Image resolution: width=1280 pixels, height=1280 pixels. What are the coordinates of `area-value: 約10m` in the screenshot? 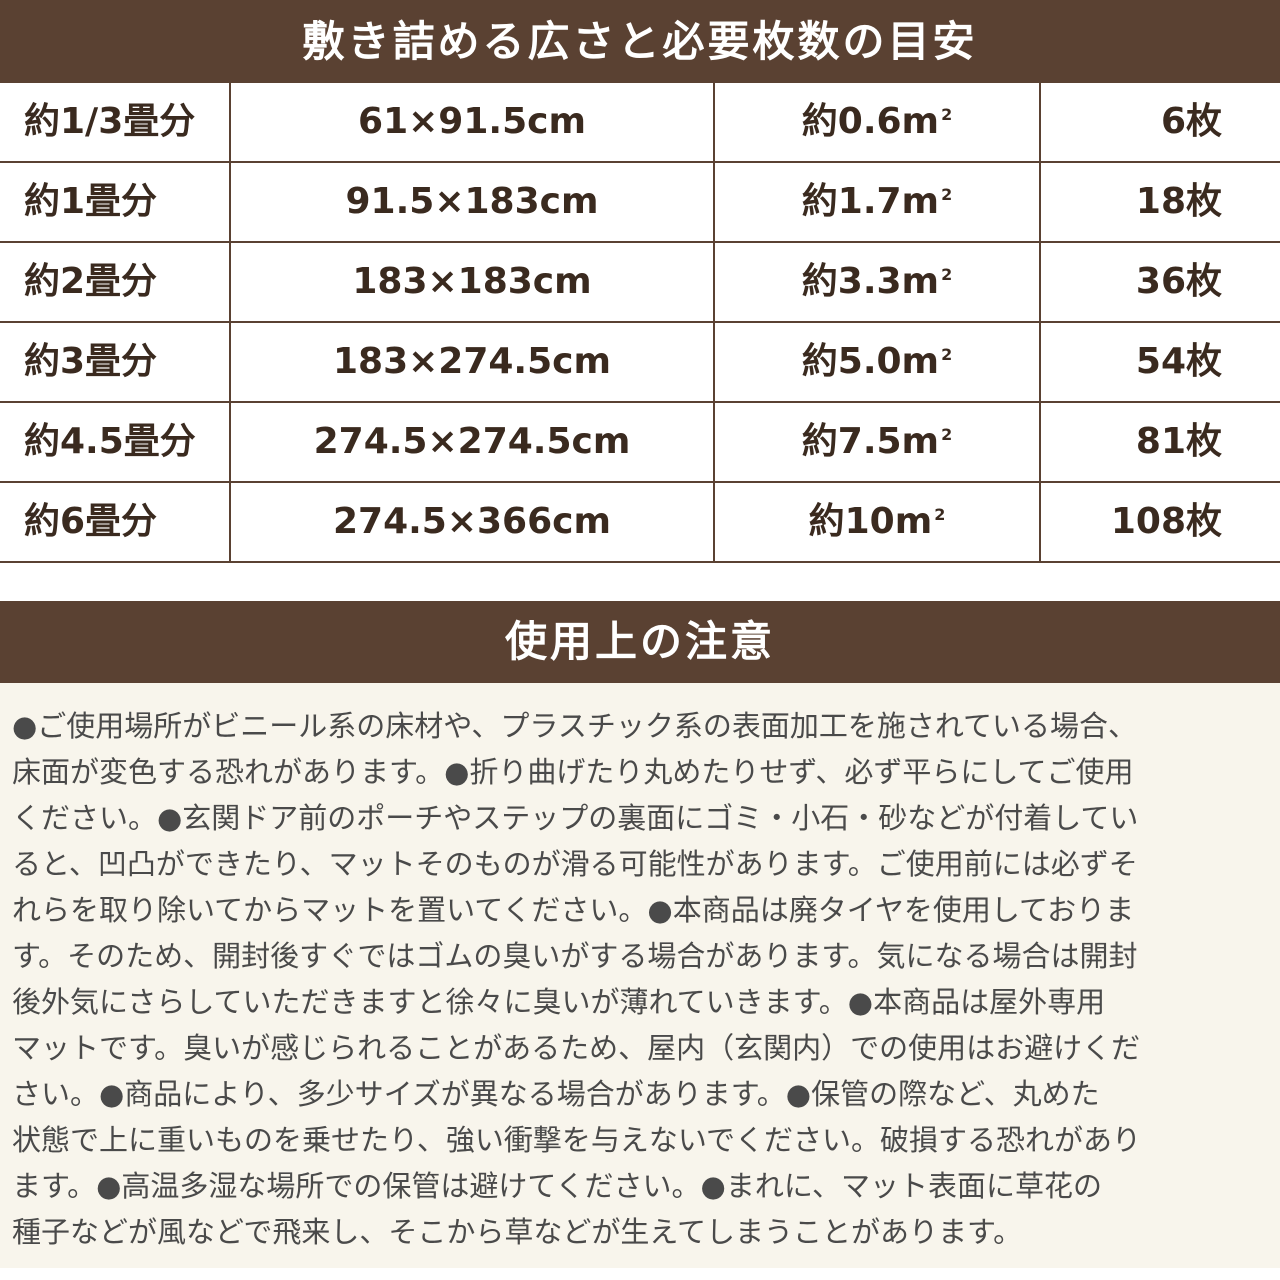 It's located at (870, 522).